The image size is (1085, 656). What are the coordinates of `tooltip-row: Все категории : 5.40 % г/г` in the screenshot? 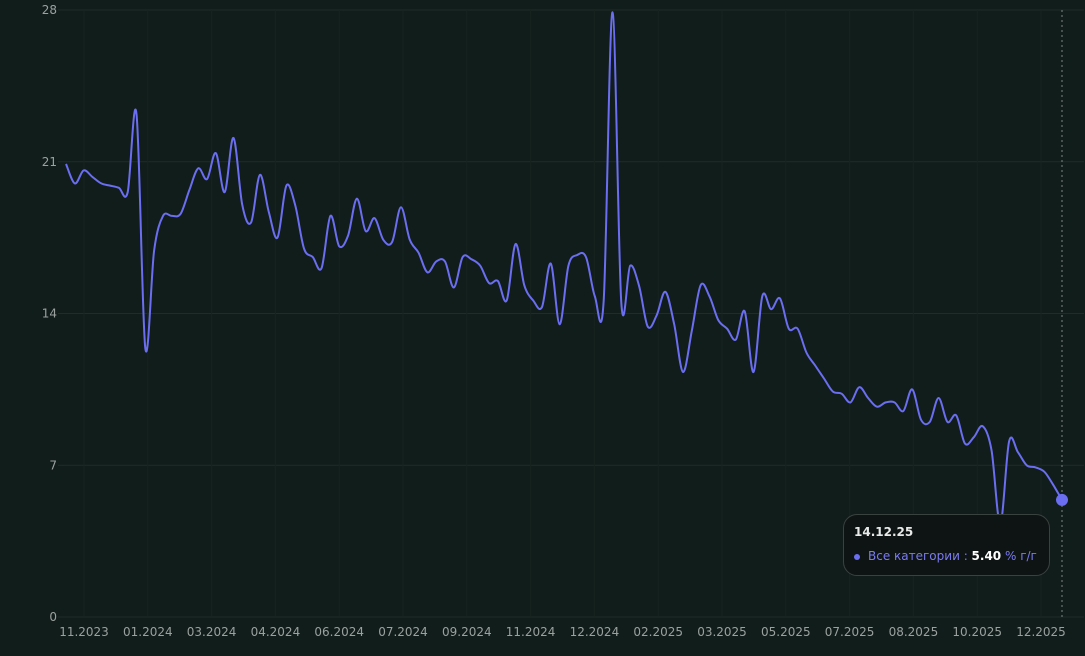 It's located at (946, 556).